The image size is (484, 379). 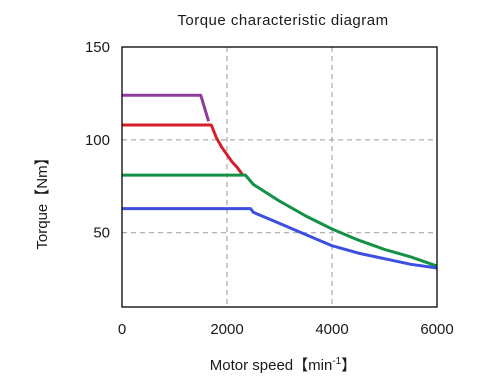 I want to click on x-tick-label: 0, so click(x=122, y=329).